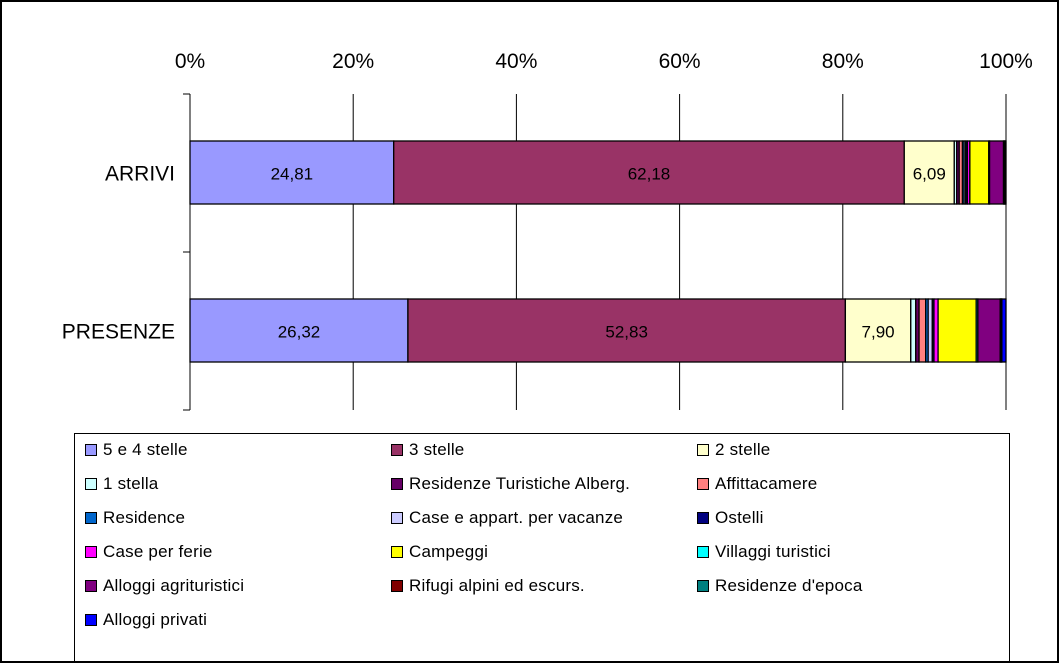 Image resolution: width=1059 pixels, height=663 pixels. I want to click on legend-label: Residence, so click(144, 517).